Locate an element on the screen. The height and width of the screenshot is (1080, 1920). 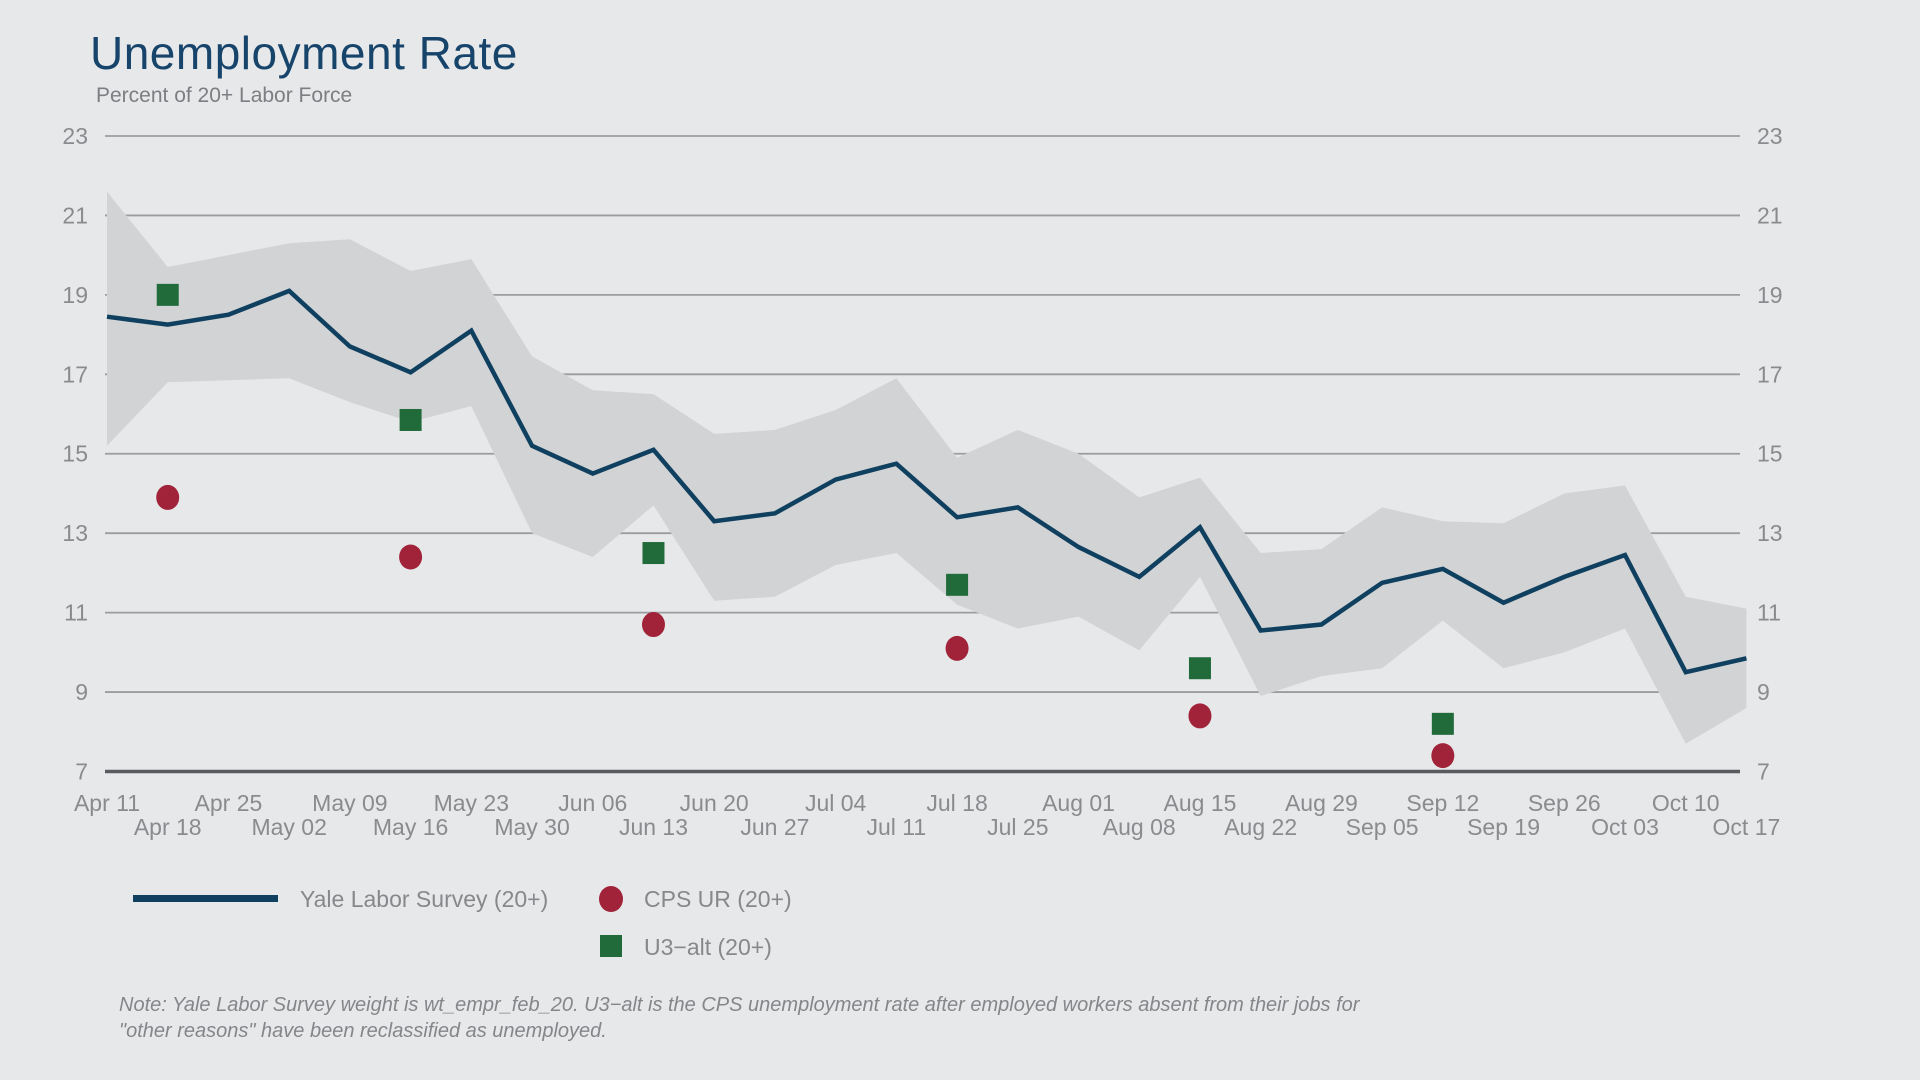
y-tick-right-19: 19 is located at coordinates (1770, 295).